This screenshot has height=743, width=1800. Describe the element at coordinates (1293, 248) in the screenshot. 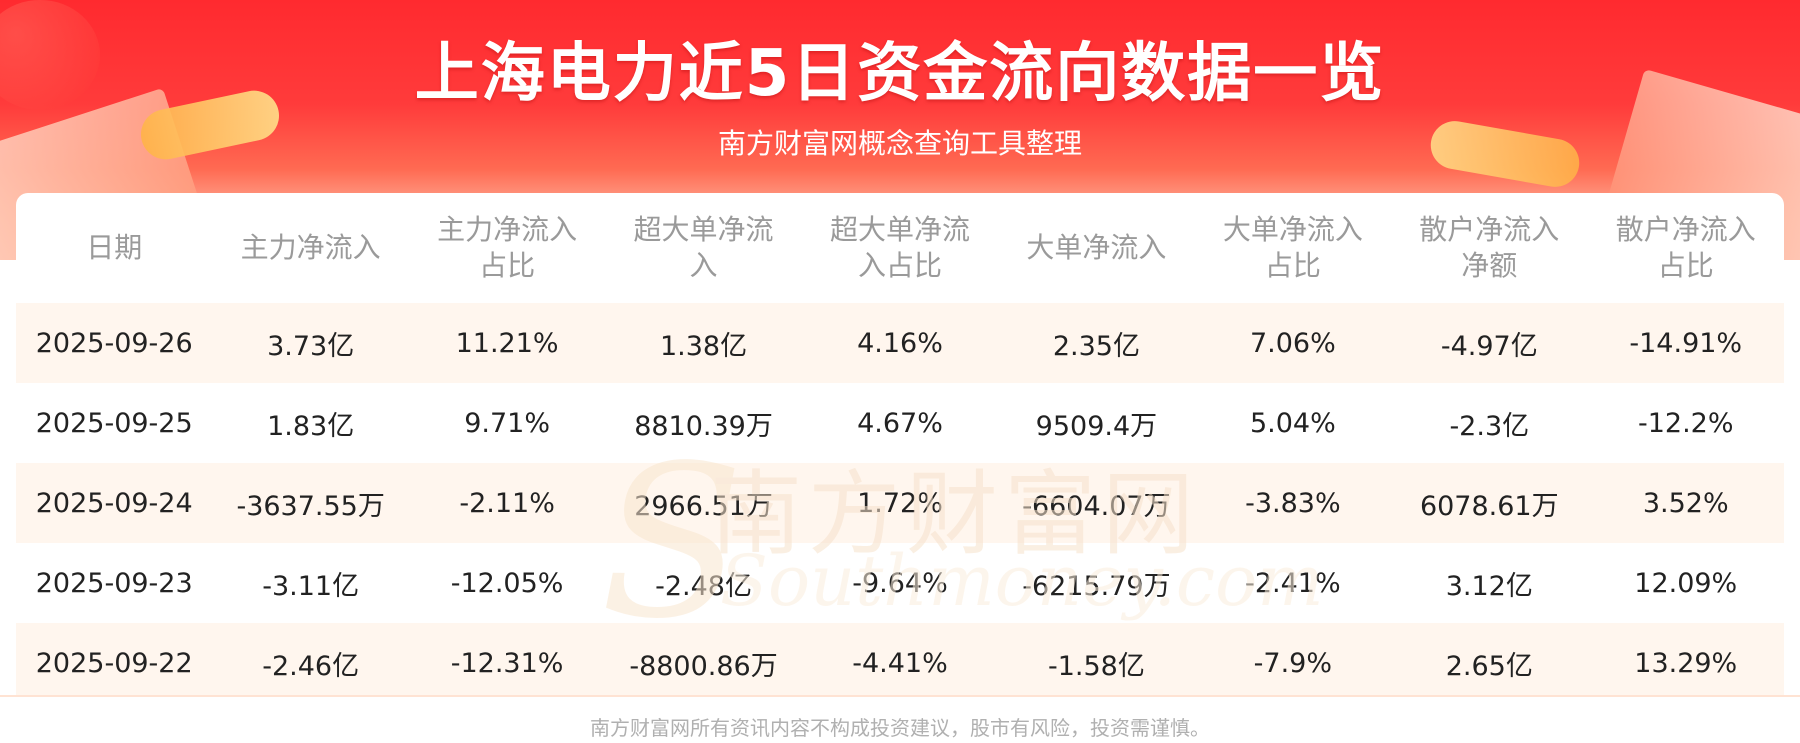

I see `column-header: 大单净流入 占比` at that location.